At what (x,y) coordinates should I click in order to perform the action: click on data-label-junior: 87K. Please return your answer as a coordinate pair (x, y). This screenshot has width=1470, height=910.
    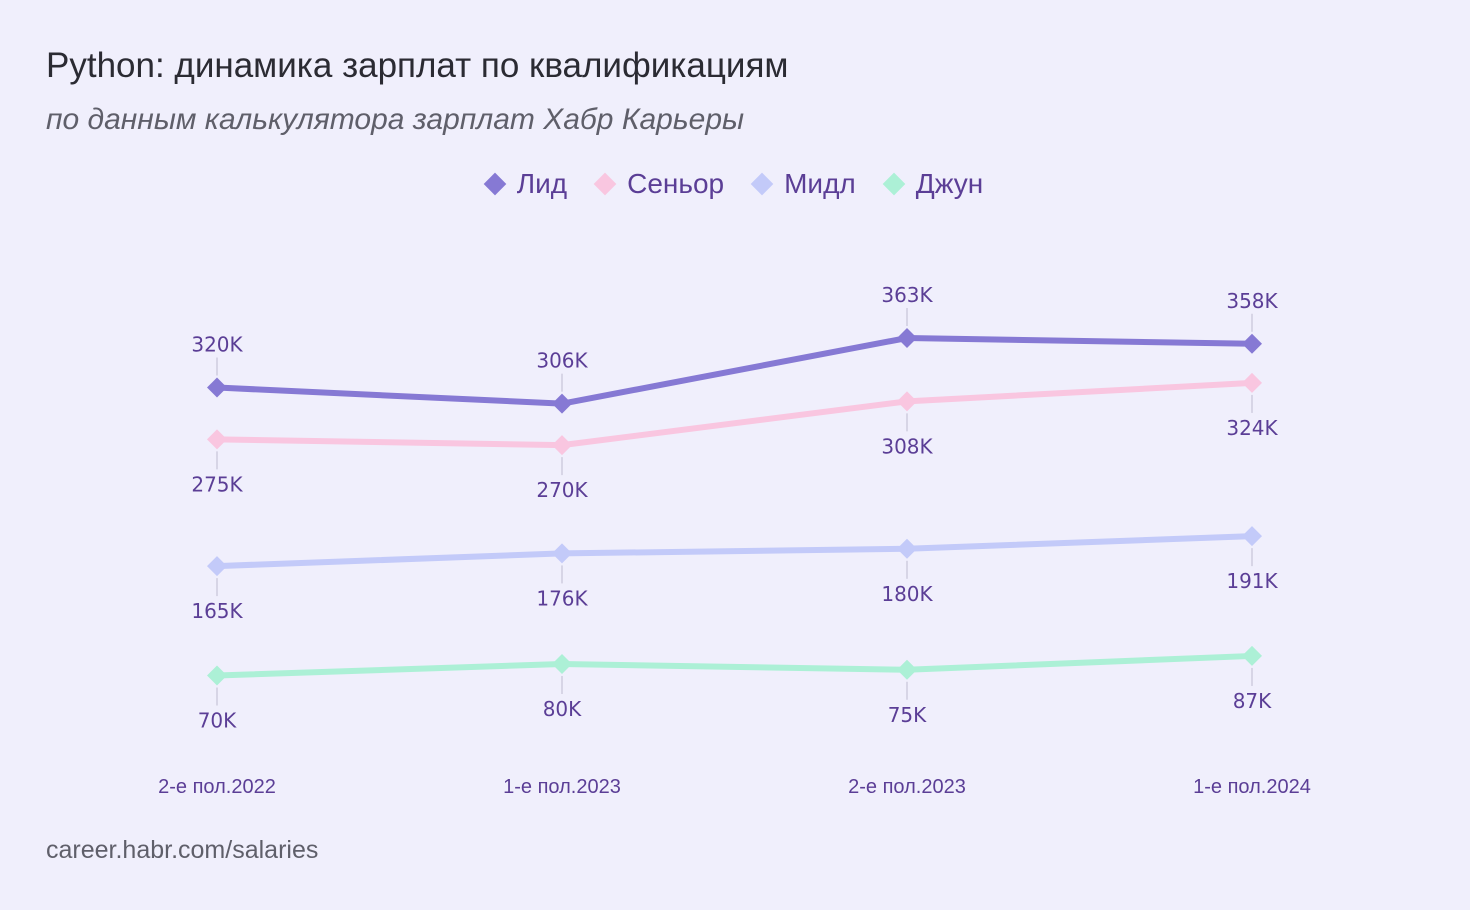
    Looking at the image, I should click on (1252, 701).